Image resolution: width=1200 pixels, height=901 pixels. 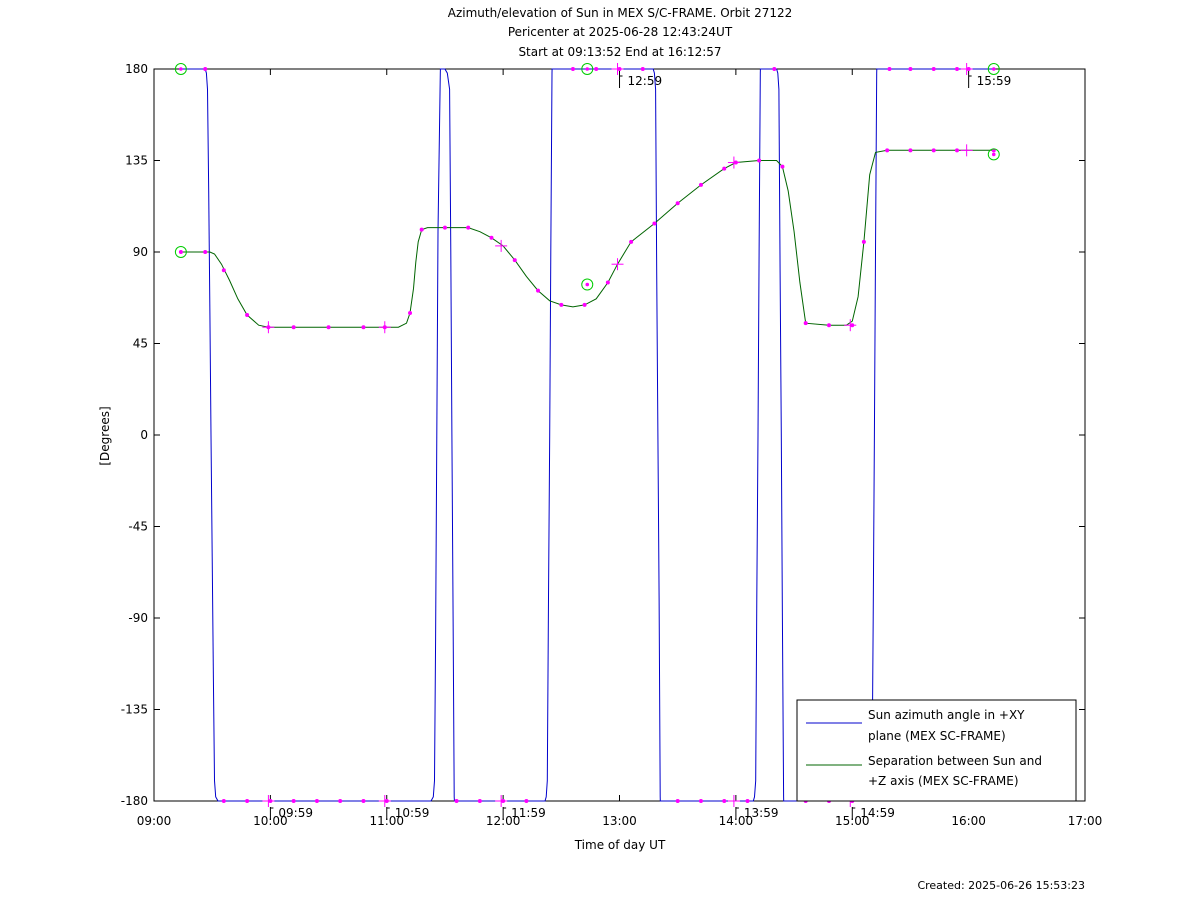 What do you see at coordinates (619, 821) in the screenshot?
I see `x-tick-label: 13:00` at bounding box center [619, 821].